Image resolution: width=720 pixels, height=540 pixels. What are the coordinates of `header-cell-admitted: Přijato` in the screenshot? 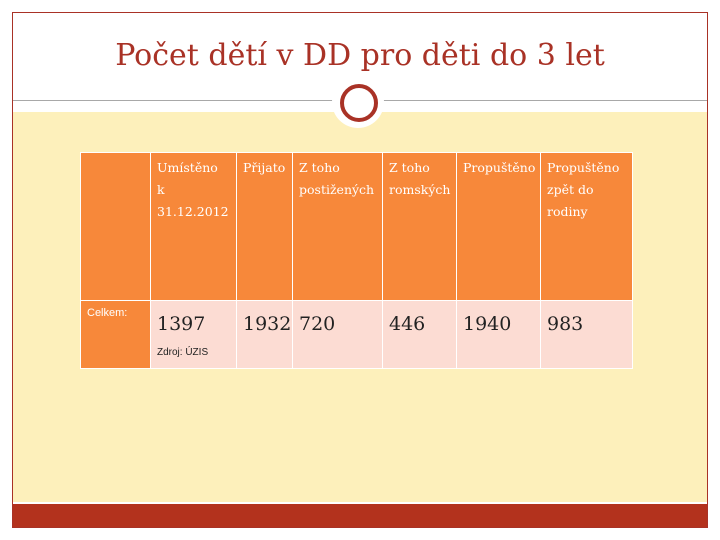 It's located at (264, 226).